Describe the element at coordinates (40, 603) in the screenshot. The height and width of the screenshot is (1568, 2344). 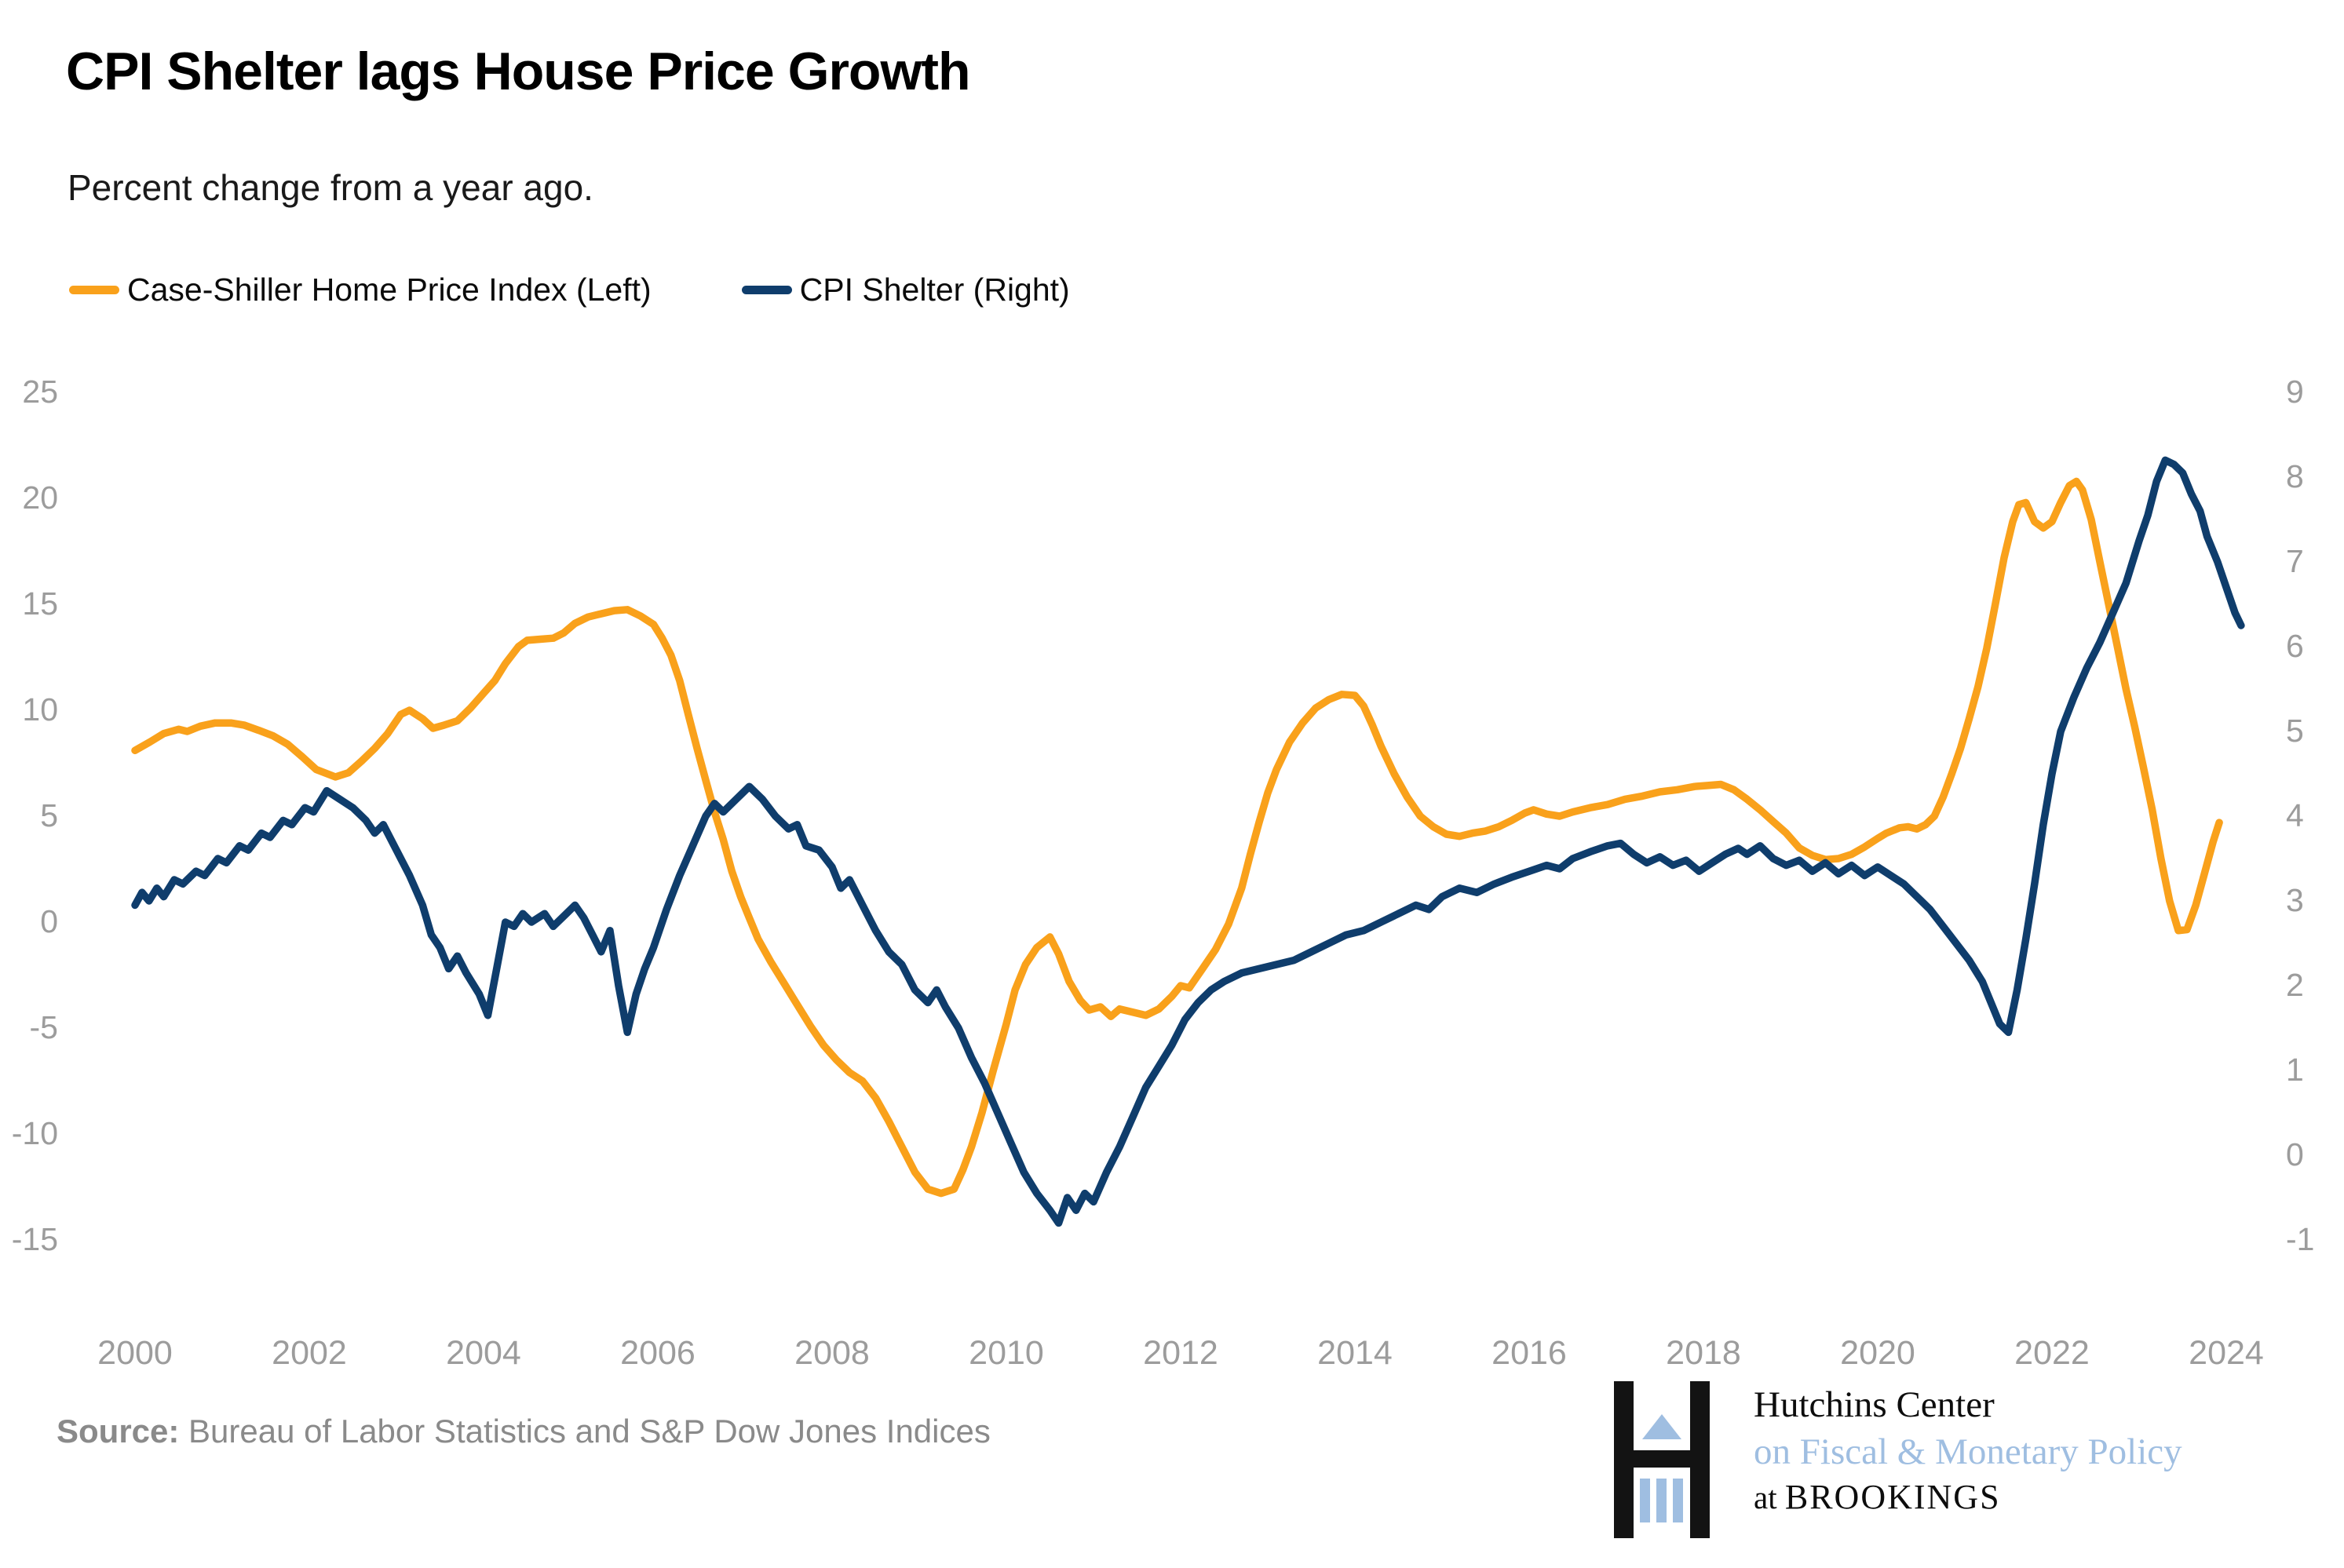
I see `left-axis-tick: 15` at that location.